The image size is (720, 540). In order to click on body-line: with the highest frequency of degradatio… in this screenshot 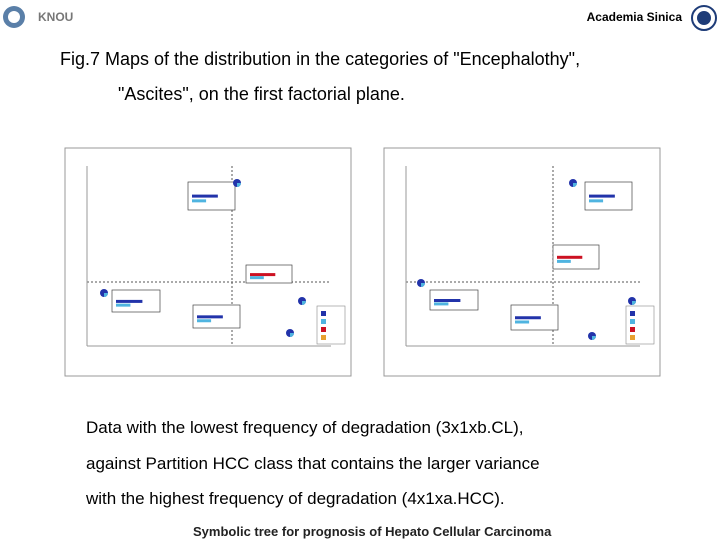, I will do `click(295, 498)`.